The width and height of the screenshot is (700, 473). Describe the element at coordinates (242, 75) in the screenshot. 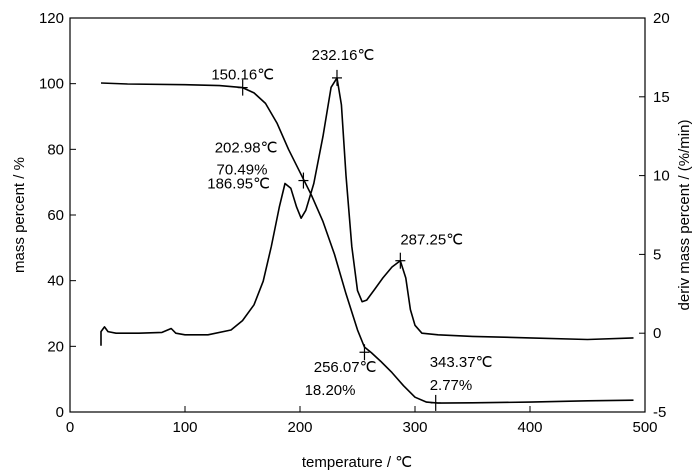

I see `annotation-label: 150.16℃` at that location.